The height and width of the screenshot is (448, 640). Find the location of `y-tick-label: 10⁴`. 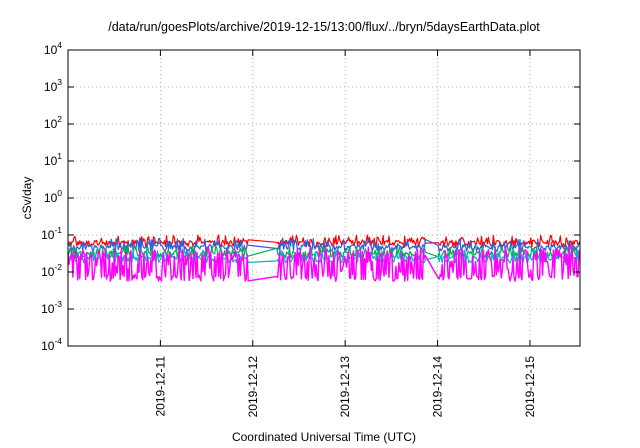

y-tick-label: 10⁴ is located at coordinates (53, 48).